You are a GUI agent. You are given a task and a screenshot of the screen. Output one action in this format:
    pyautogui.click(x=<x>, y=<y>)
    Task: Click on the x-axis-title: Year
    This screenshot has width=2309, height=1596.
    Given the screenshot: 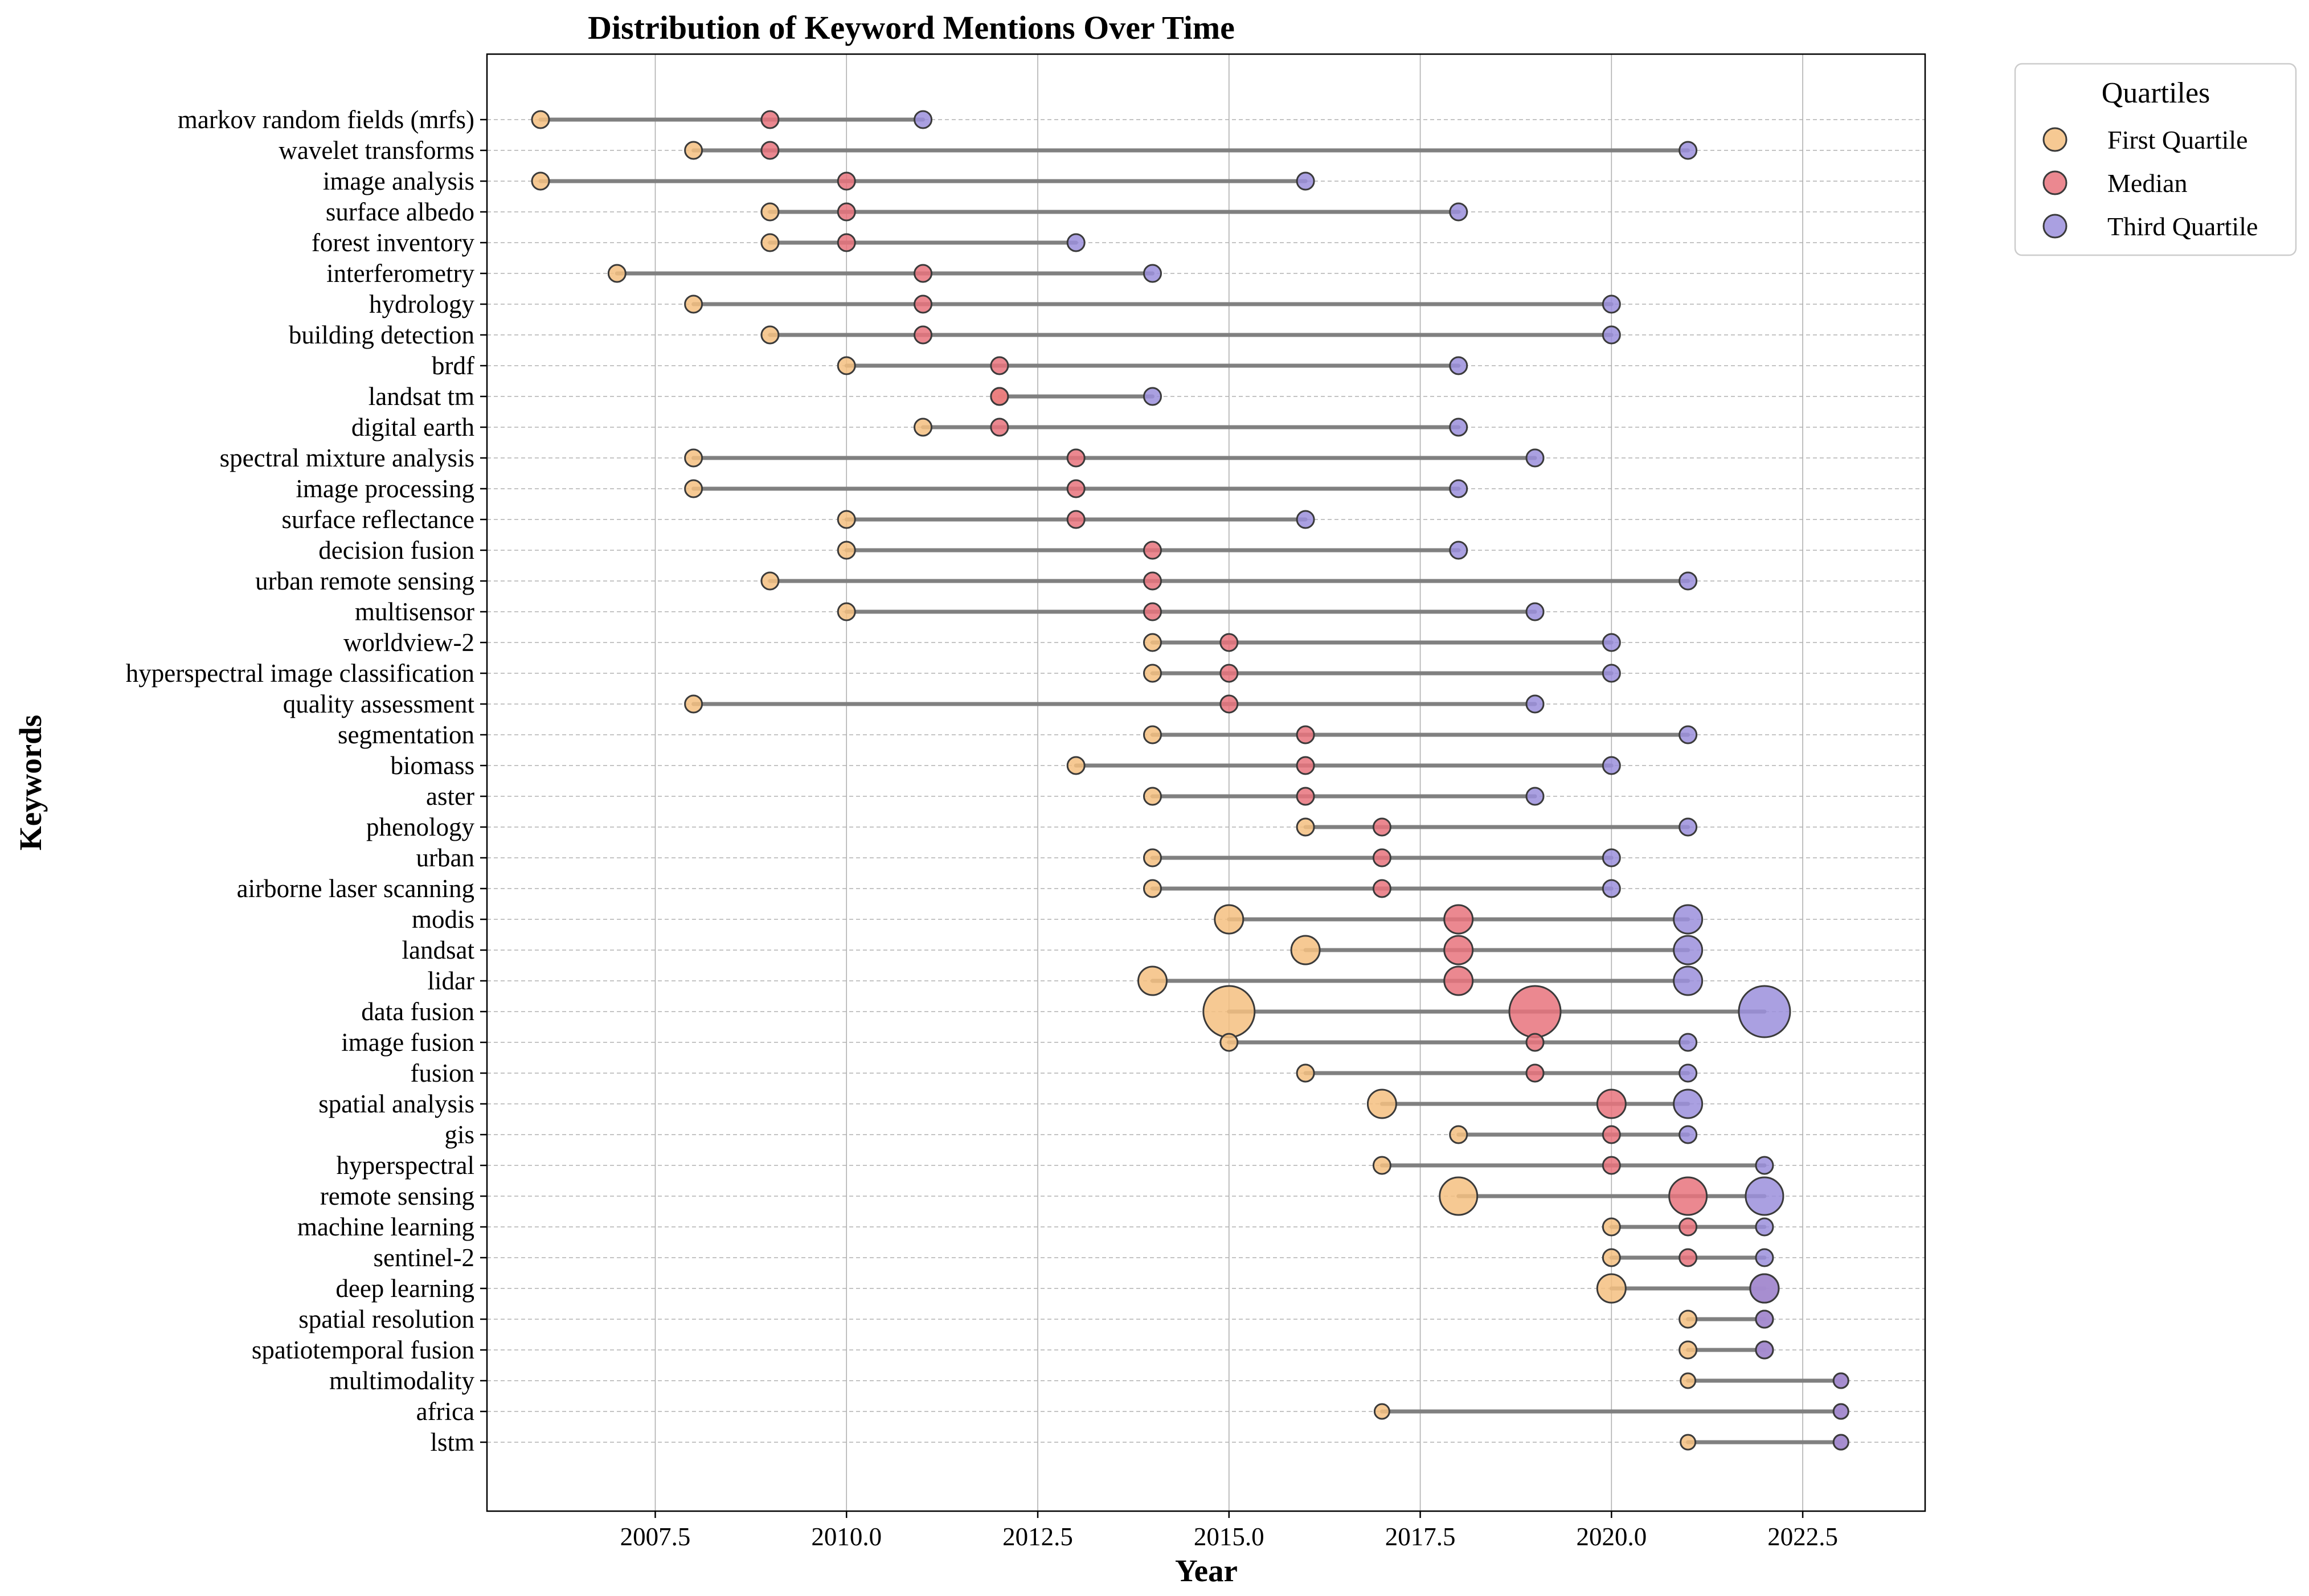 What is the action you would take?
    pyautogui.click(x=1206, y=1570)
    